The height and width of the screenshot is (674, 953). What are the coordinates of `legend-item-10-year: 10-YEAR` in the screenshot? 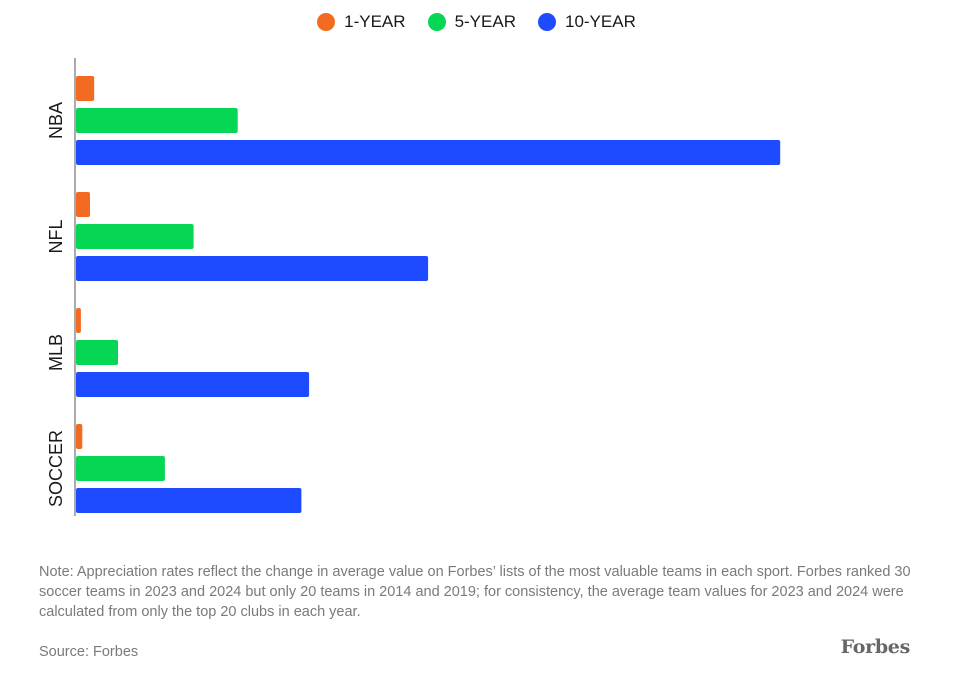 It's located at (586, 22).